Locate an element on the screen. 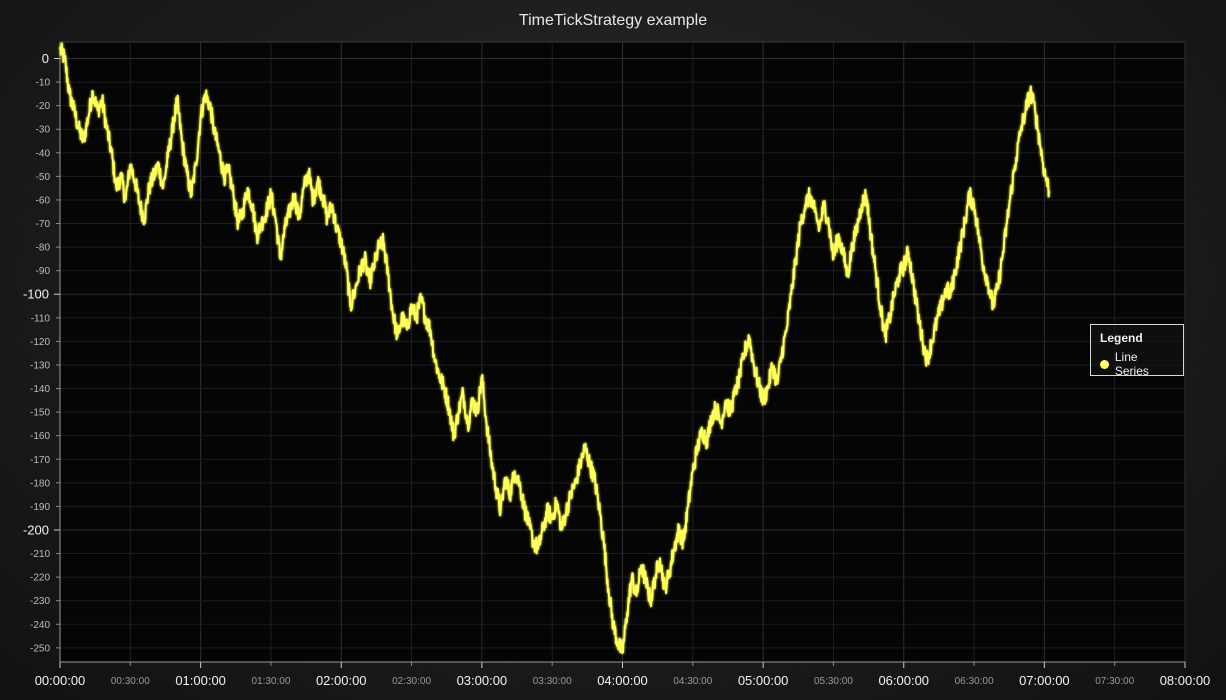 This screenshot has height=700, width=1226. x-tick-label: 01:00:00 is located at coordinates (200, 680).